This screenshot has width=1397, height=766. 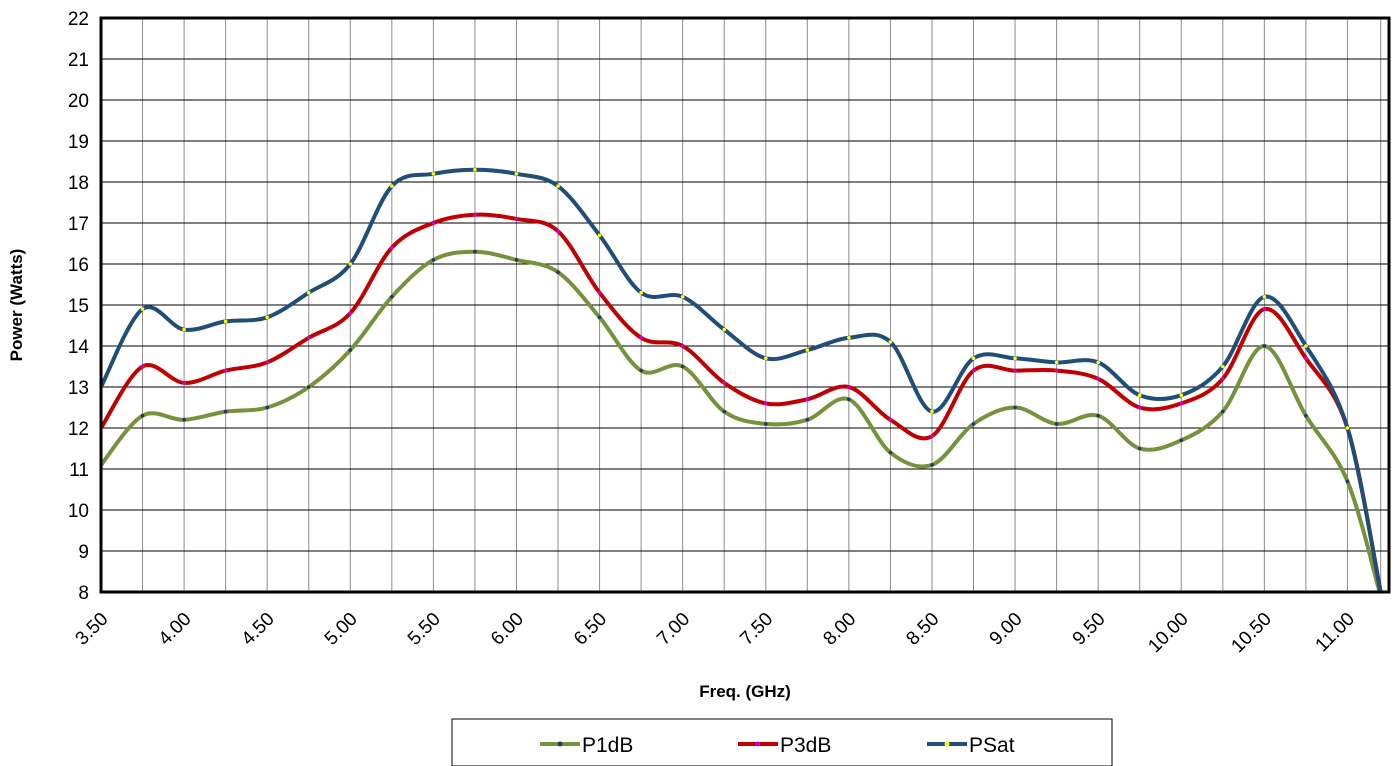 I want to click on y-axis-title: Power (Watts), so click(x=16, y=305).